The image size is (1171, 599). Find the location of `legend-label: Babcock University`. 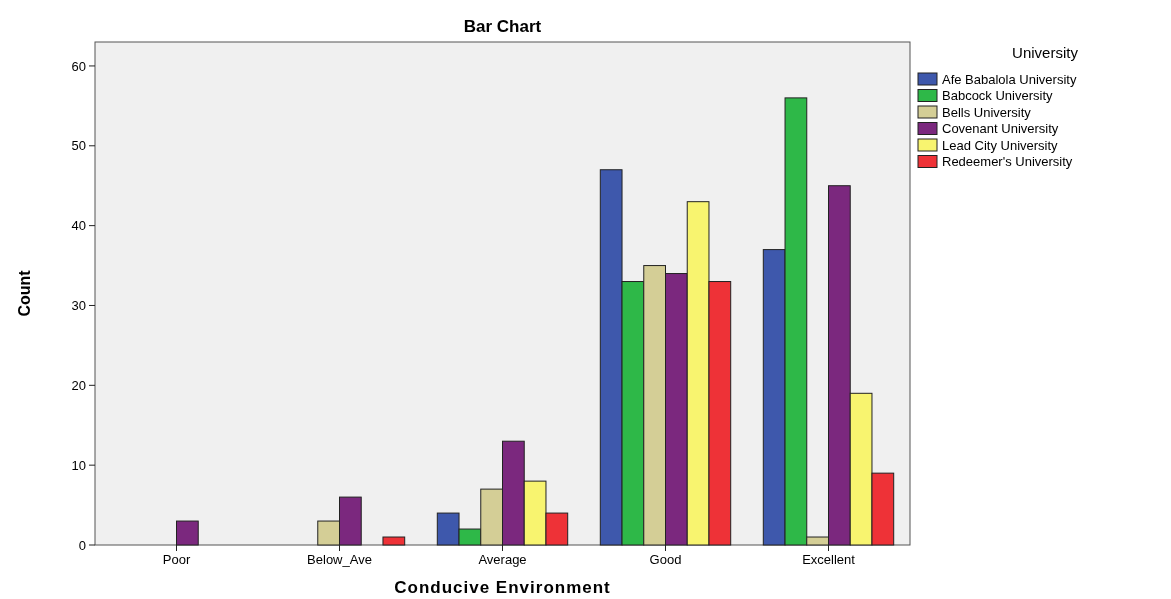

legend-label: Babcock University is located at coordinates (998, 96).